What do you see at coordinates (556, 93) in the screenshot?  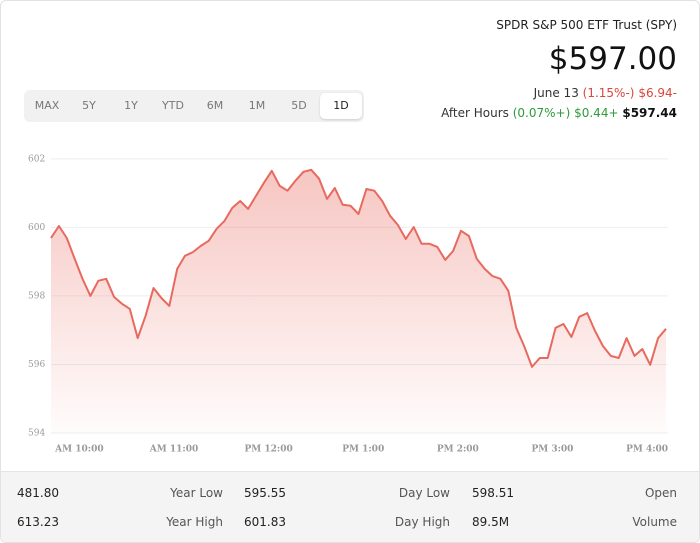 I see `date: June 13` at bounding box center [556, 93].